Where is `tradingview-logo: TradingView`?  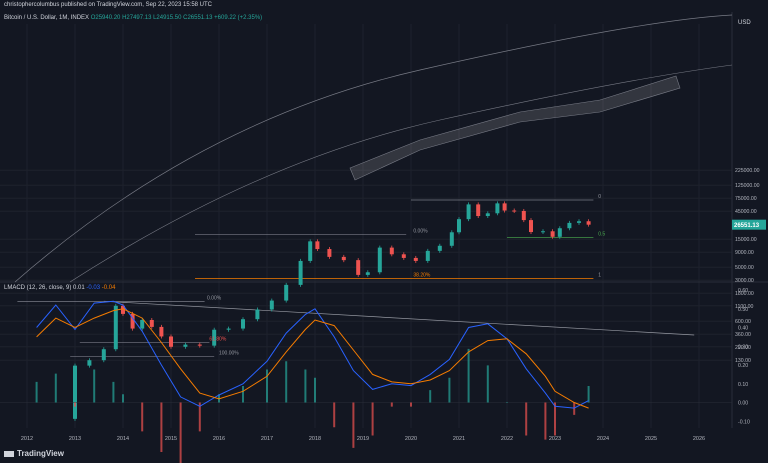 tradingview-logo: TradingView is located at coordinates (34, 453).